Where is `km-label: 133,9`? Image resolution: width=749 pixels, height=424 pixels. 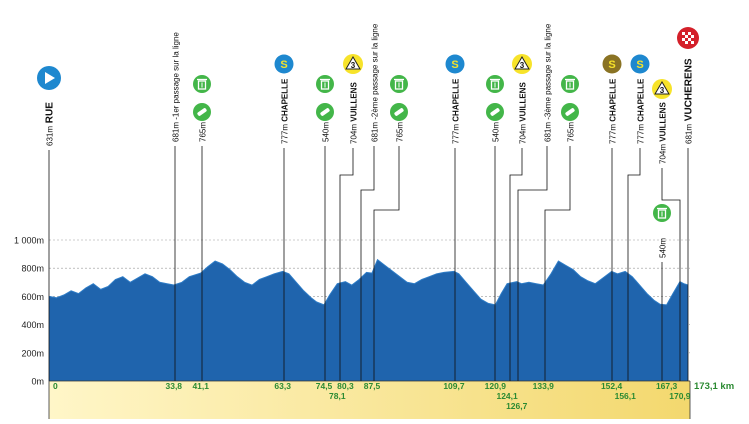
km-label: 133,9 is located at coordinates (544, 386).